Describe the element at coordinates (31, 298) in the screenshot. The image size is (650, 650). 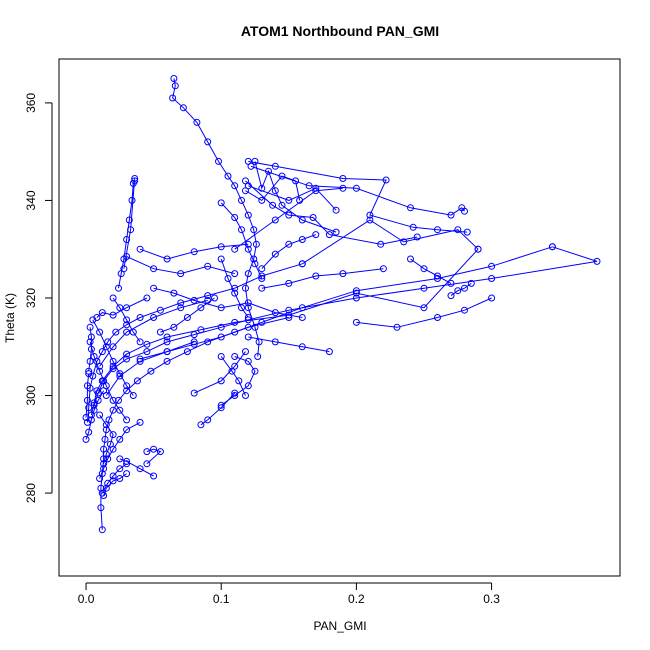
I see `y-tick-label: 320` at that location.